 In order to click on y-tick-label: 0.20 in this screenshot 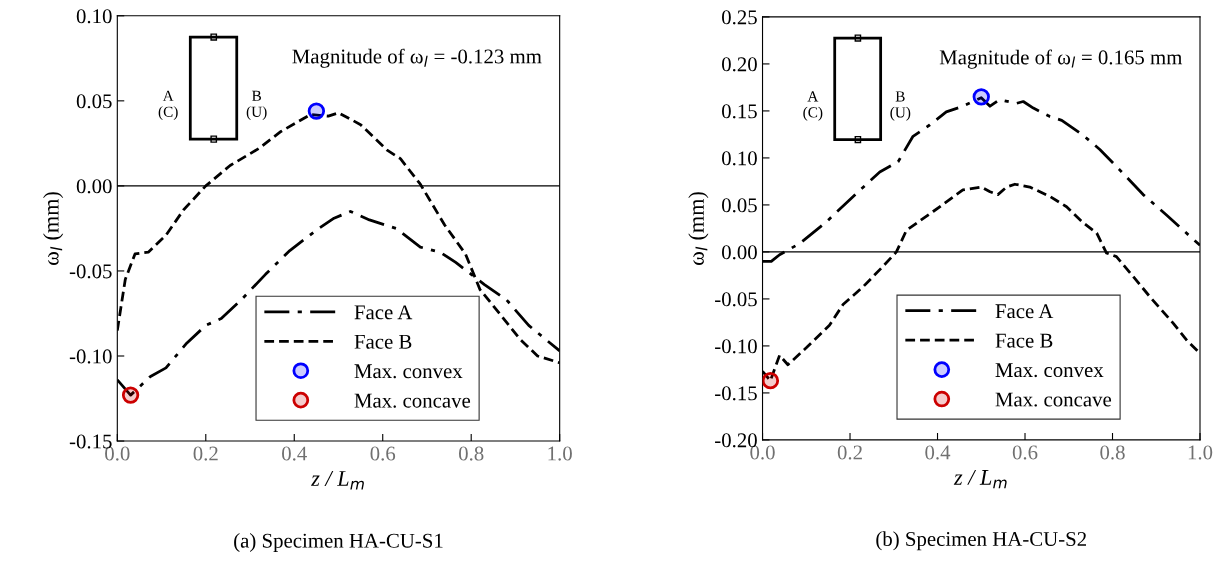, I will do `click(739, 64)`.